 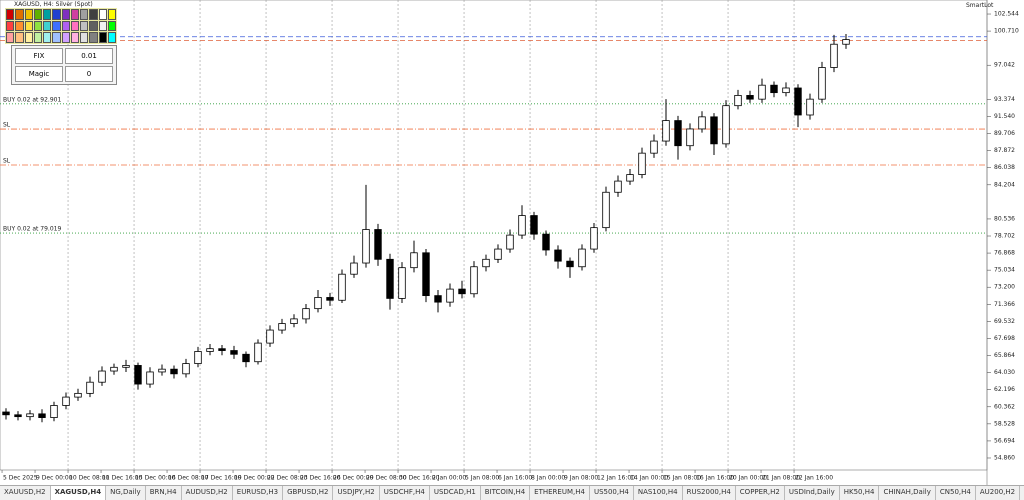 I want to click on y-tick-label: 93.374, so click(x=1004, y=99).